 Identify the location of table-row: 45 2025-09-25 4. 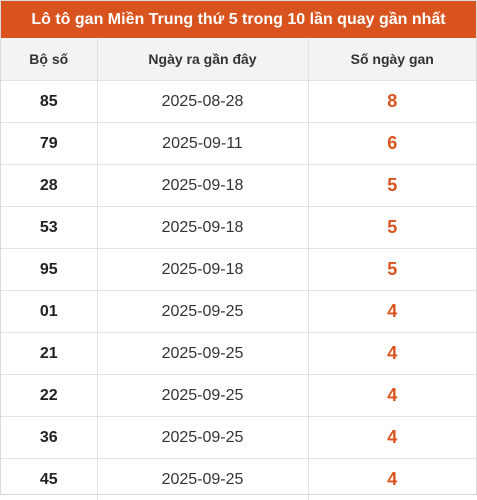
(238, 479).